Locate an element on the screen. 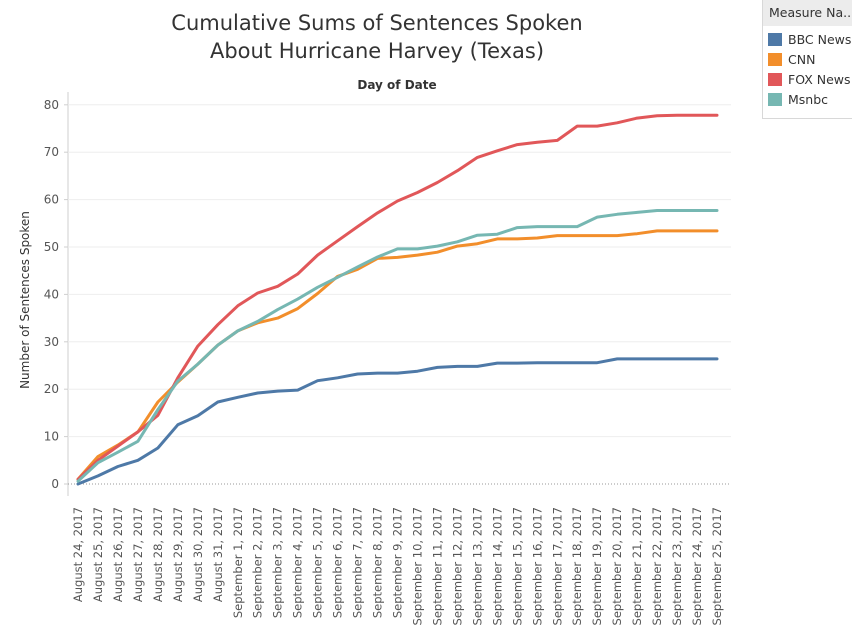  legend-swatch-cnn is located at coordinates (775, 59).